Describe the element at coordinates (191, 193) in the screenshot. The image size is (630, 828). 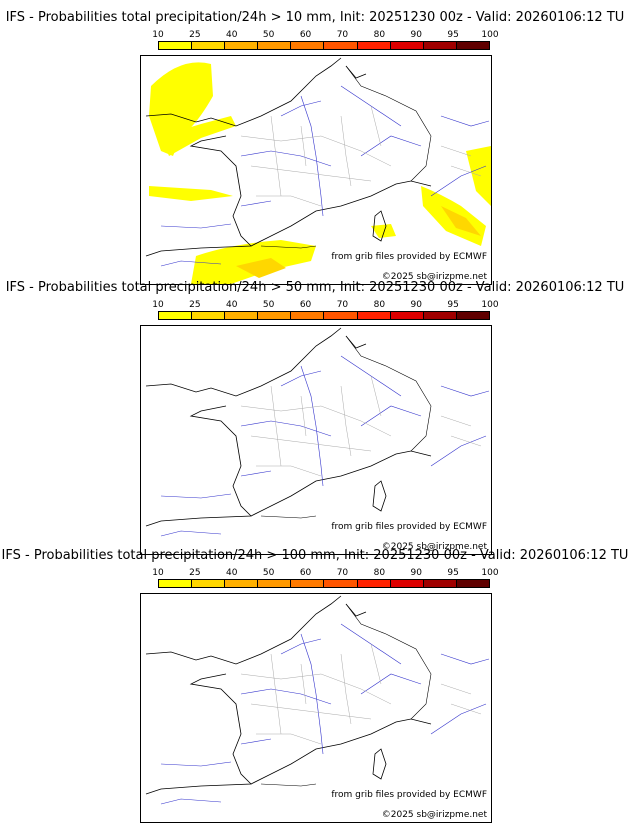
I see `shade-area-biscay` at that location.